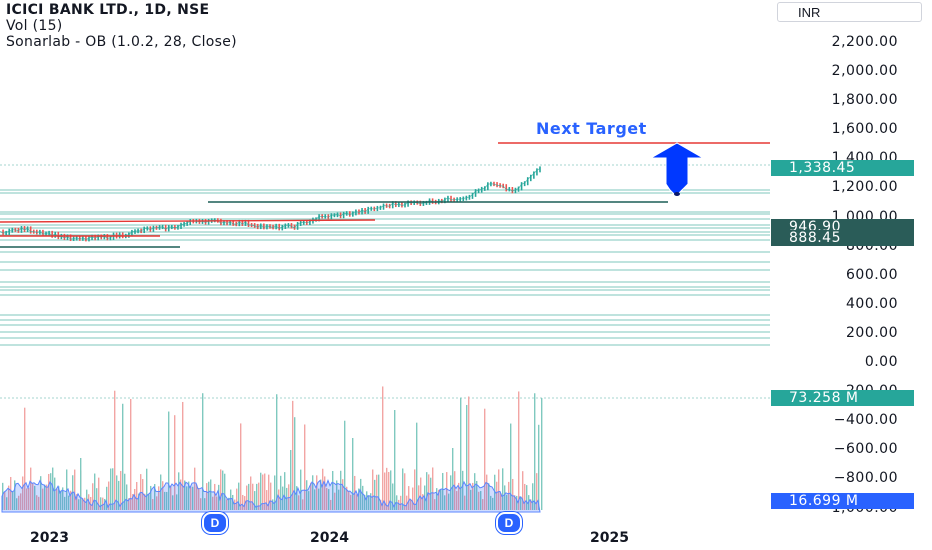  What do you see at coordinates (108, 10) in the screenshot?
I see `symbol-title: ICICI BANK LTD., 1D, NSE` at bounding box center [108, 10].